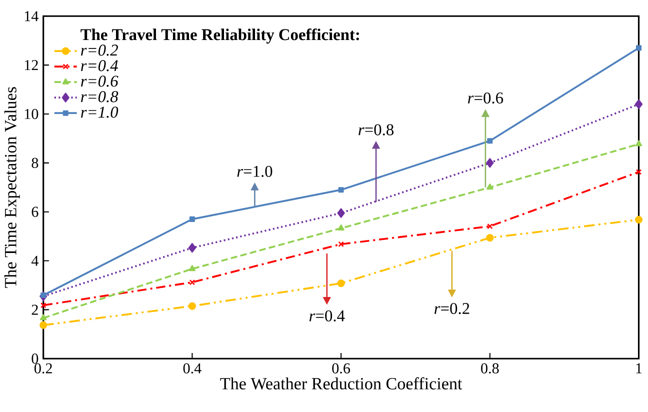  I want to click on x-axis-title: The Weather Reduction Coefficient, so click(341, 383).